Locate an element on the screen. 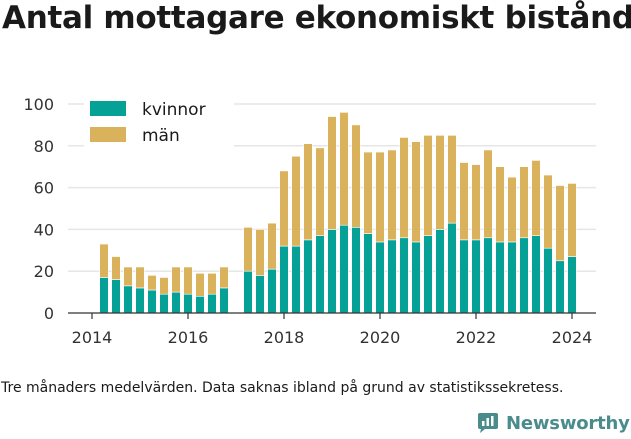  x-tick-label: 2022 is located at coordinates (476, 337).